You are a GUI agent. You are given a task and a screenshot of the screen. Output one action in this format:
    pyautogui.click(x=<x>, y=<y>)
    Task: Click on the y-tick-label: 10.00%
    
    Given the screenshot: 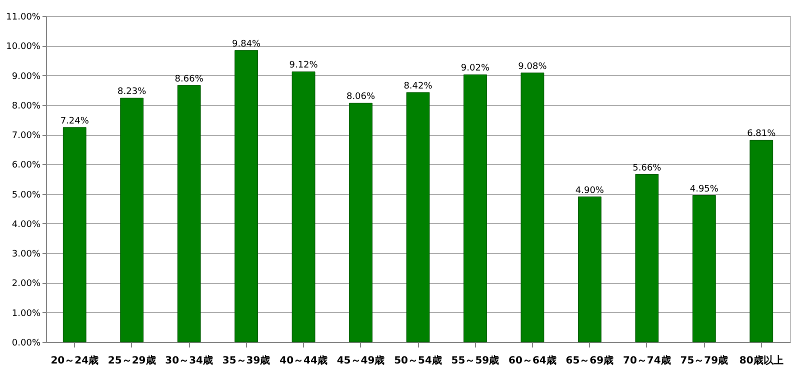 What is the action you would take?
    pyautogui.click(x=23, y=47)
    